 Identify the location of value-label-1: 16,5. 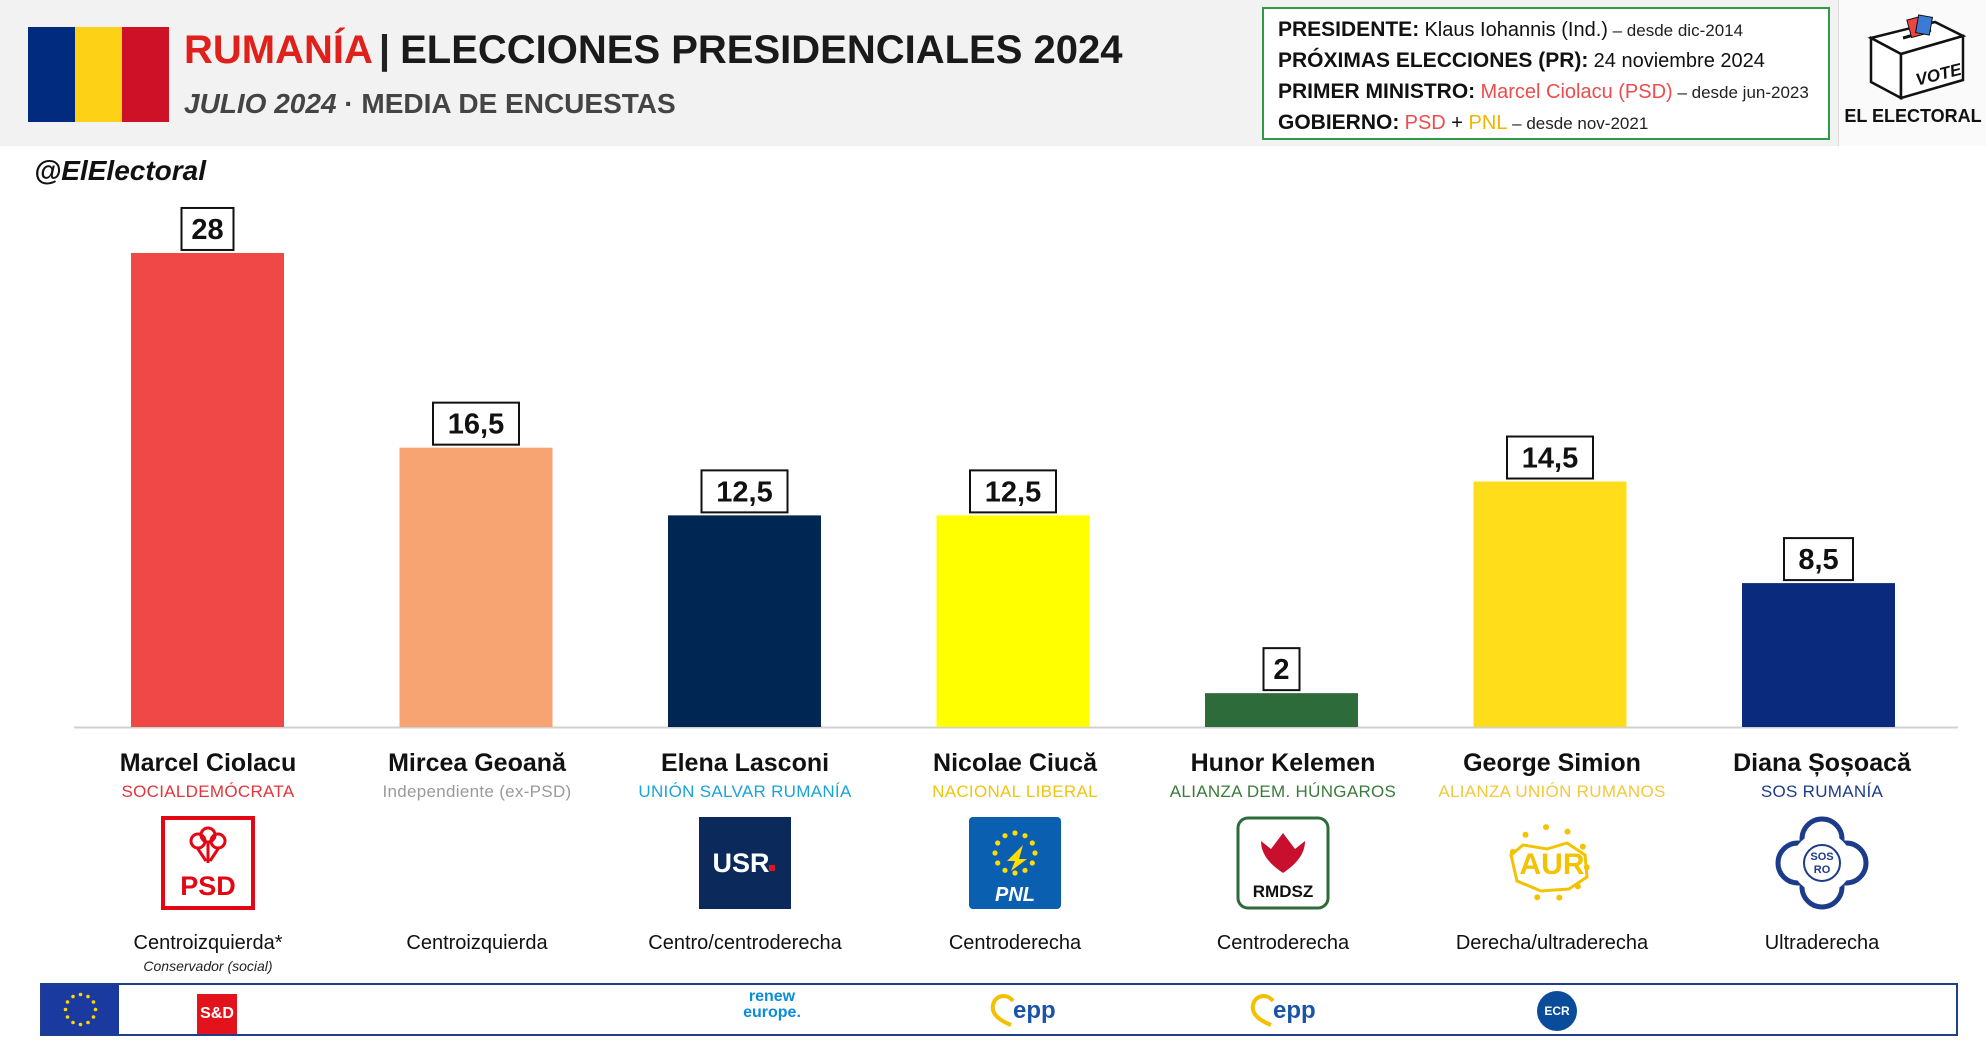
(476, 425).